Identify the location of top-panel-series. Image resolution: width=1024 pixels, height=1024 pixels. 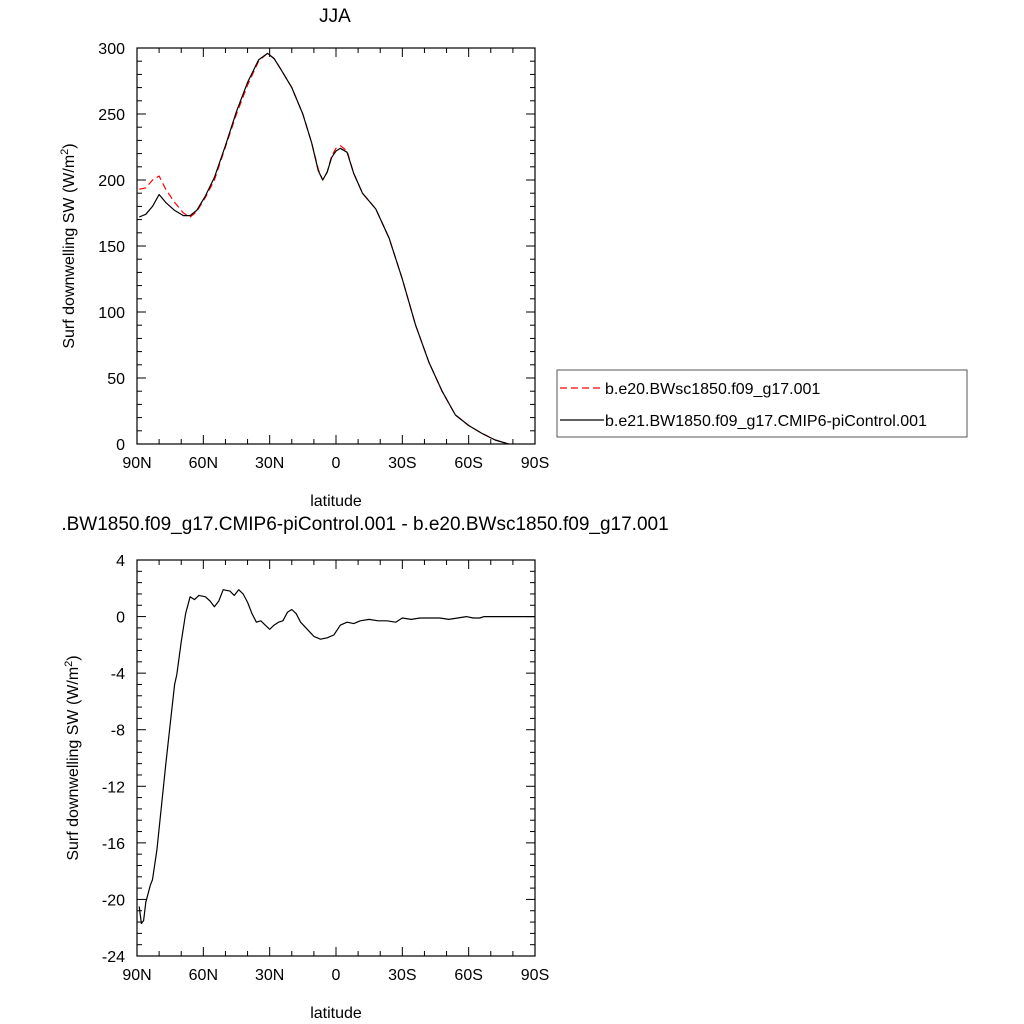
(323, 248).